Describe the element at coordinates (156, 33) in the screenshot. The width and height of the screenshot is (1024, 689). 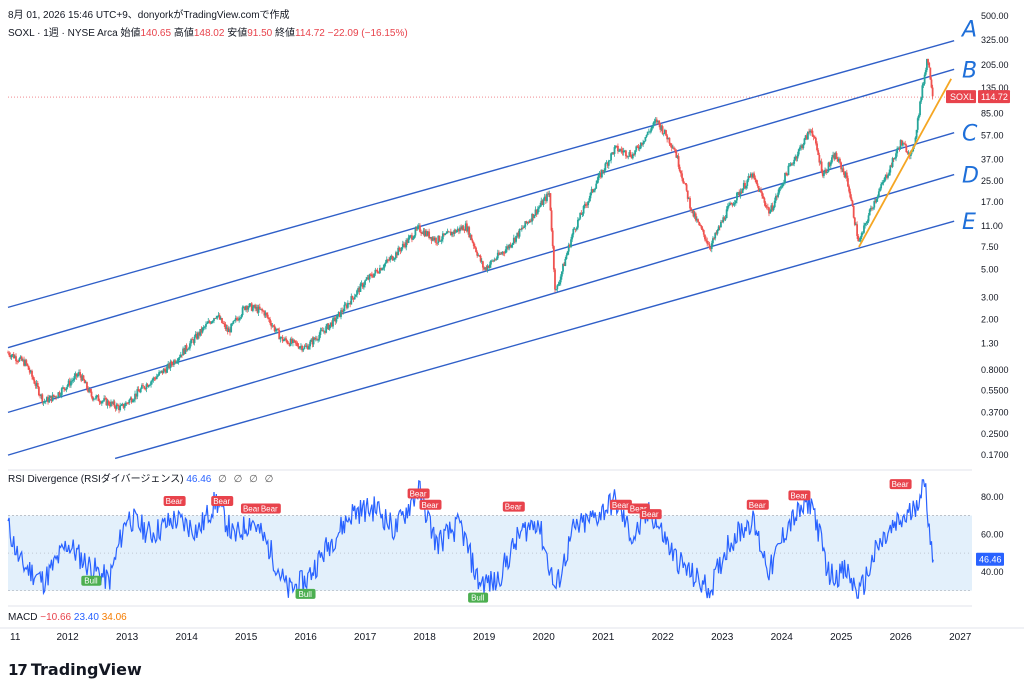
I see `open-value: 140.65` at that location.